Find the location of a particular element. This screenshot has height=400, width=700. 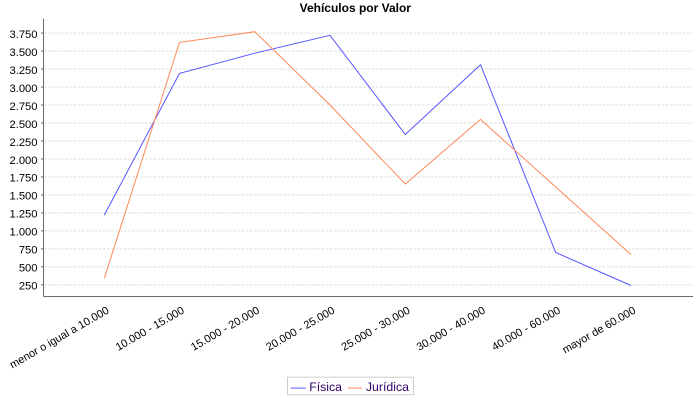

svg-text: 3.750 is located at coordinates (24, 35).